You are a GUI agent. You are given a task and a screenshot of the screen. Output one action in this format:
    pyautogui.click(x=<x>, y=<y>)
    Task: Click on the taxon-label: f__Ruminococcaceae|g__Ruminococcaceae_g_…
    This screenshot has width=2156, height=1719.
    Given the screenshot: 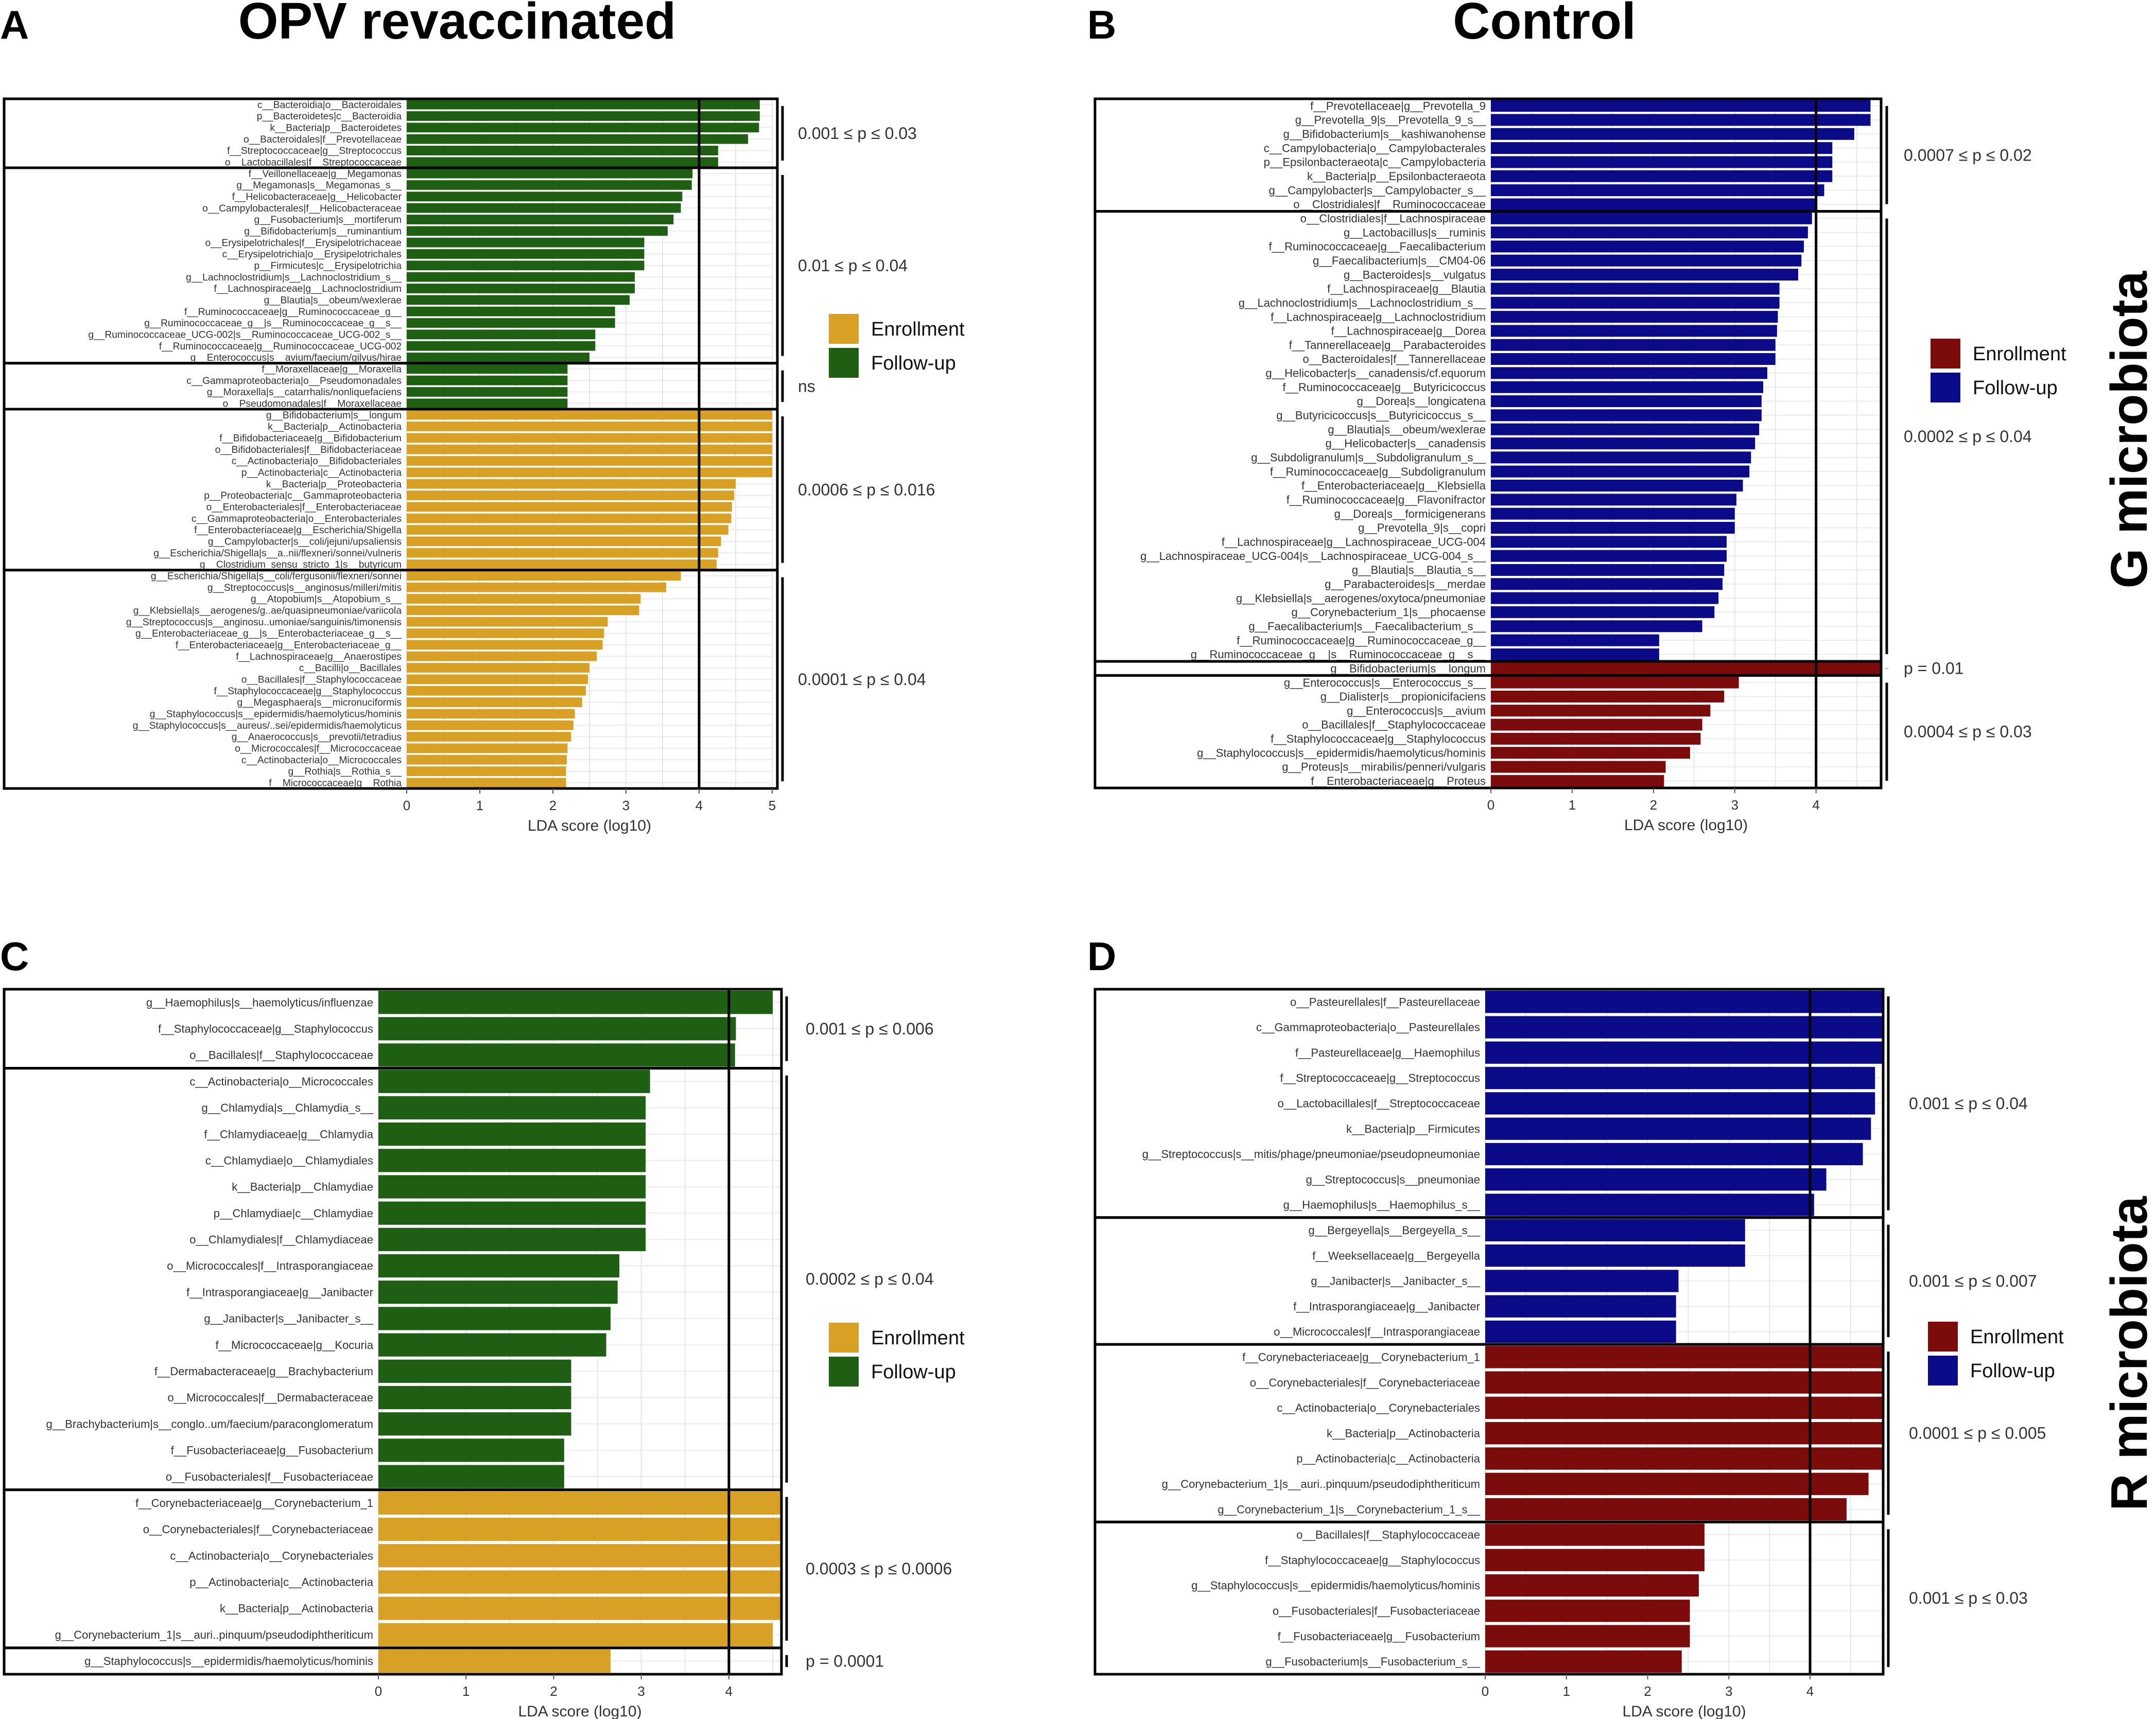 What is the action you would take?
    pyautogui.click(x=1362, y=641)
    